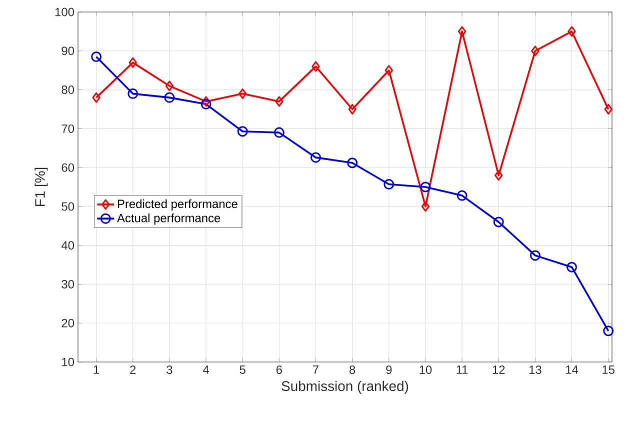 The image size is (641, 423). What do you see at coordinates (572, 370) in the screenshot?
I see `x-tick-label: 14` at bounding box center [572, 370].